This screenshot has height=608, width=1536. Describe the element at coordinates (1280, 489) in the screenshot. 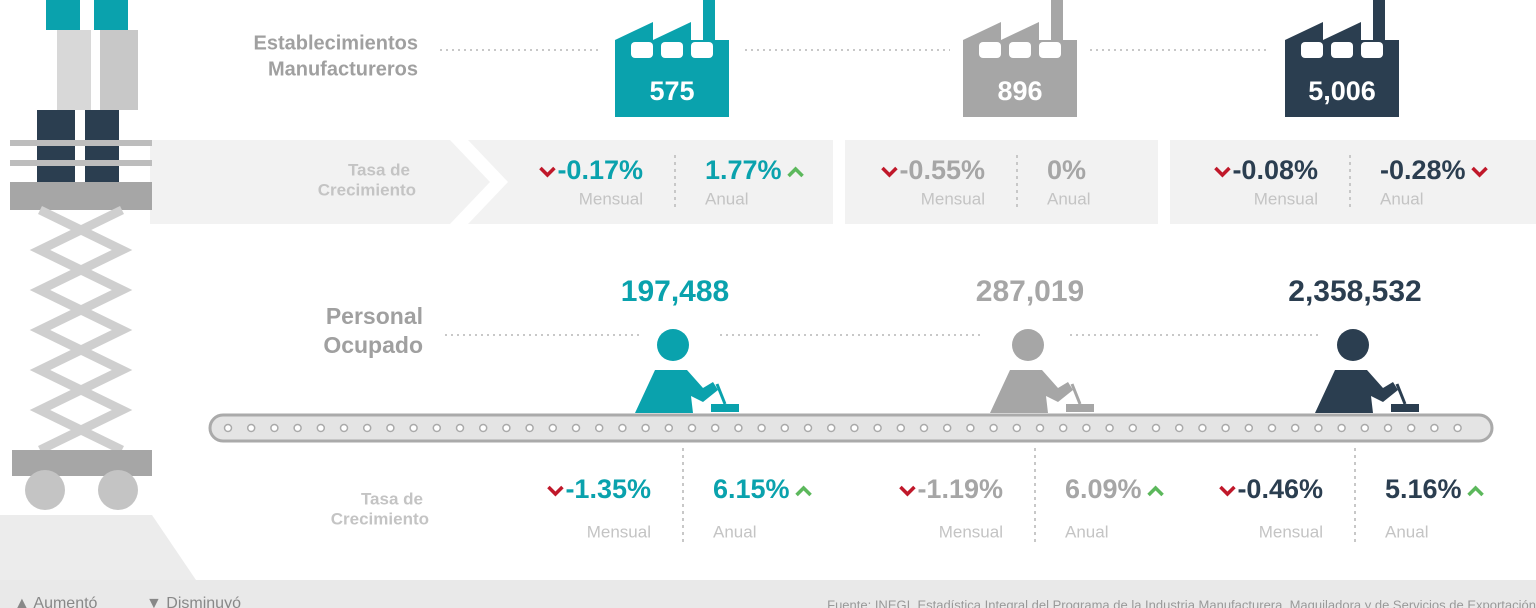

I see `rate-value: -0.46%` at that location.